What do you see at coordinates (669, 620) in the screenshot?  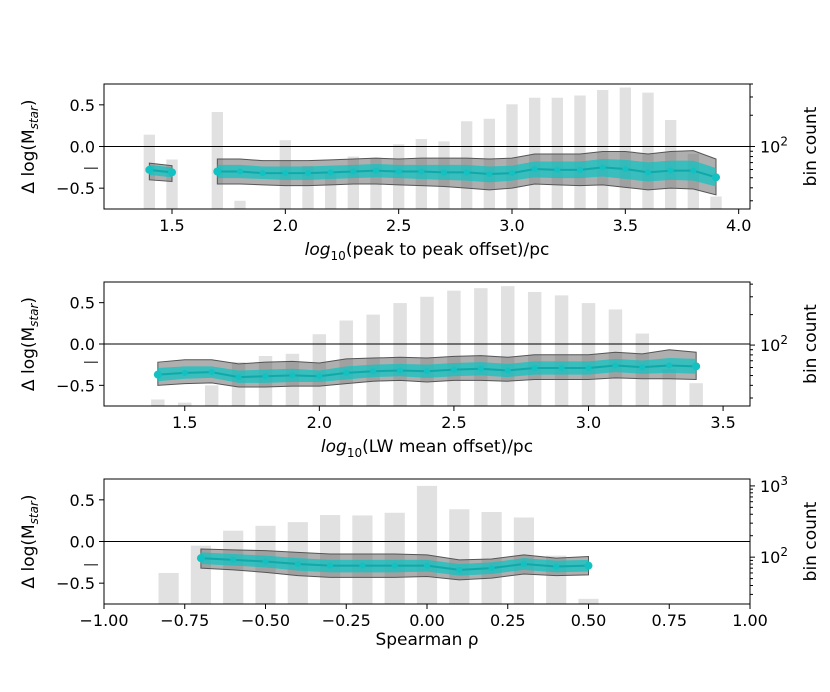 I see `x-tick-label: 0.75` at bounding box center [669, 620].